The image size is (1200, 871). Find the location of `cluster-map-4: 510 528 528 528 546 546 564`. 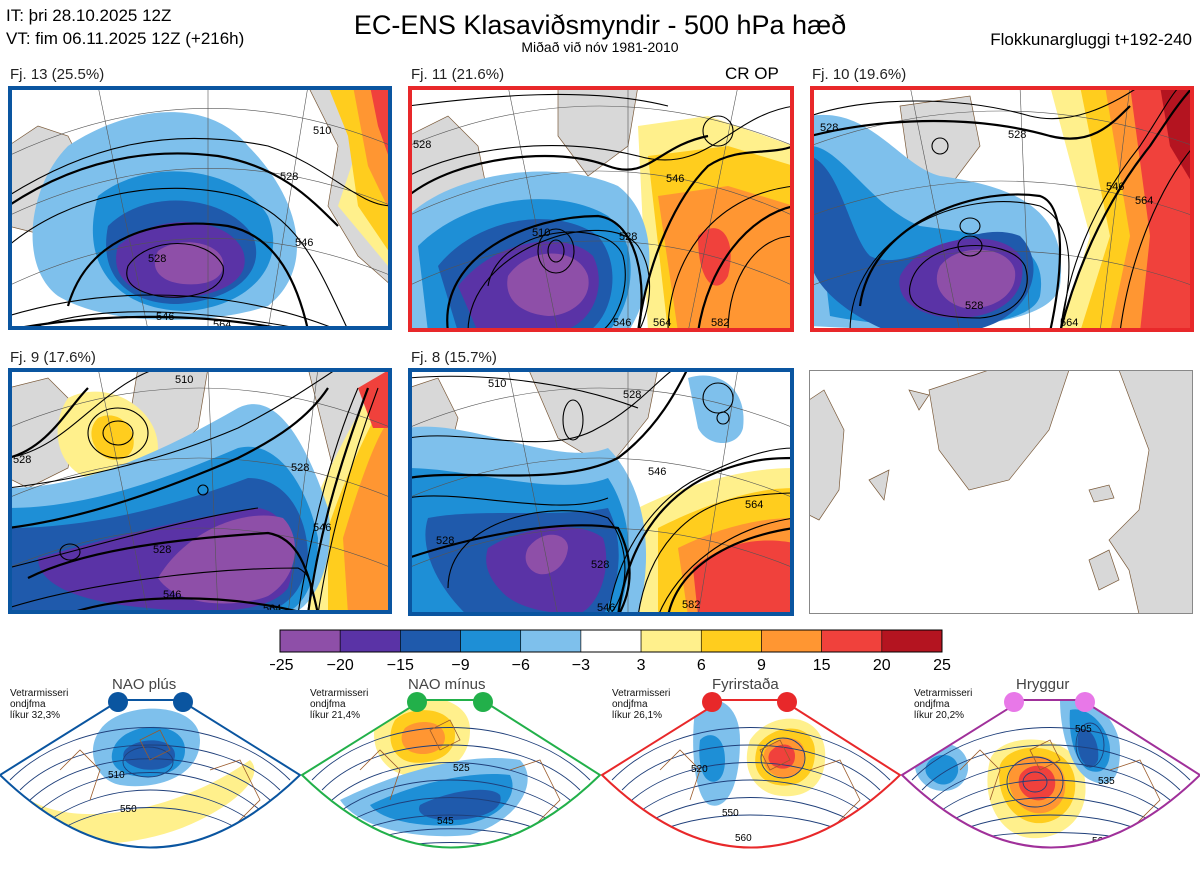

cluster-map-4: 510 528 528 528 546 546 564 is located at coordinates (200, 491).